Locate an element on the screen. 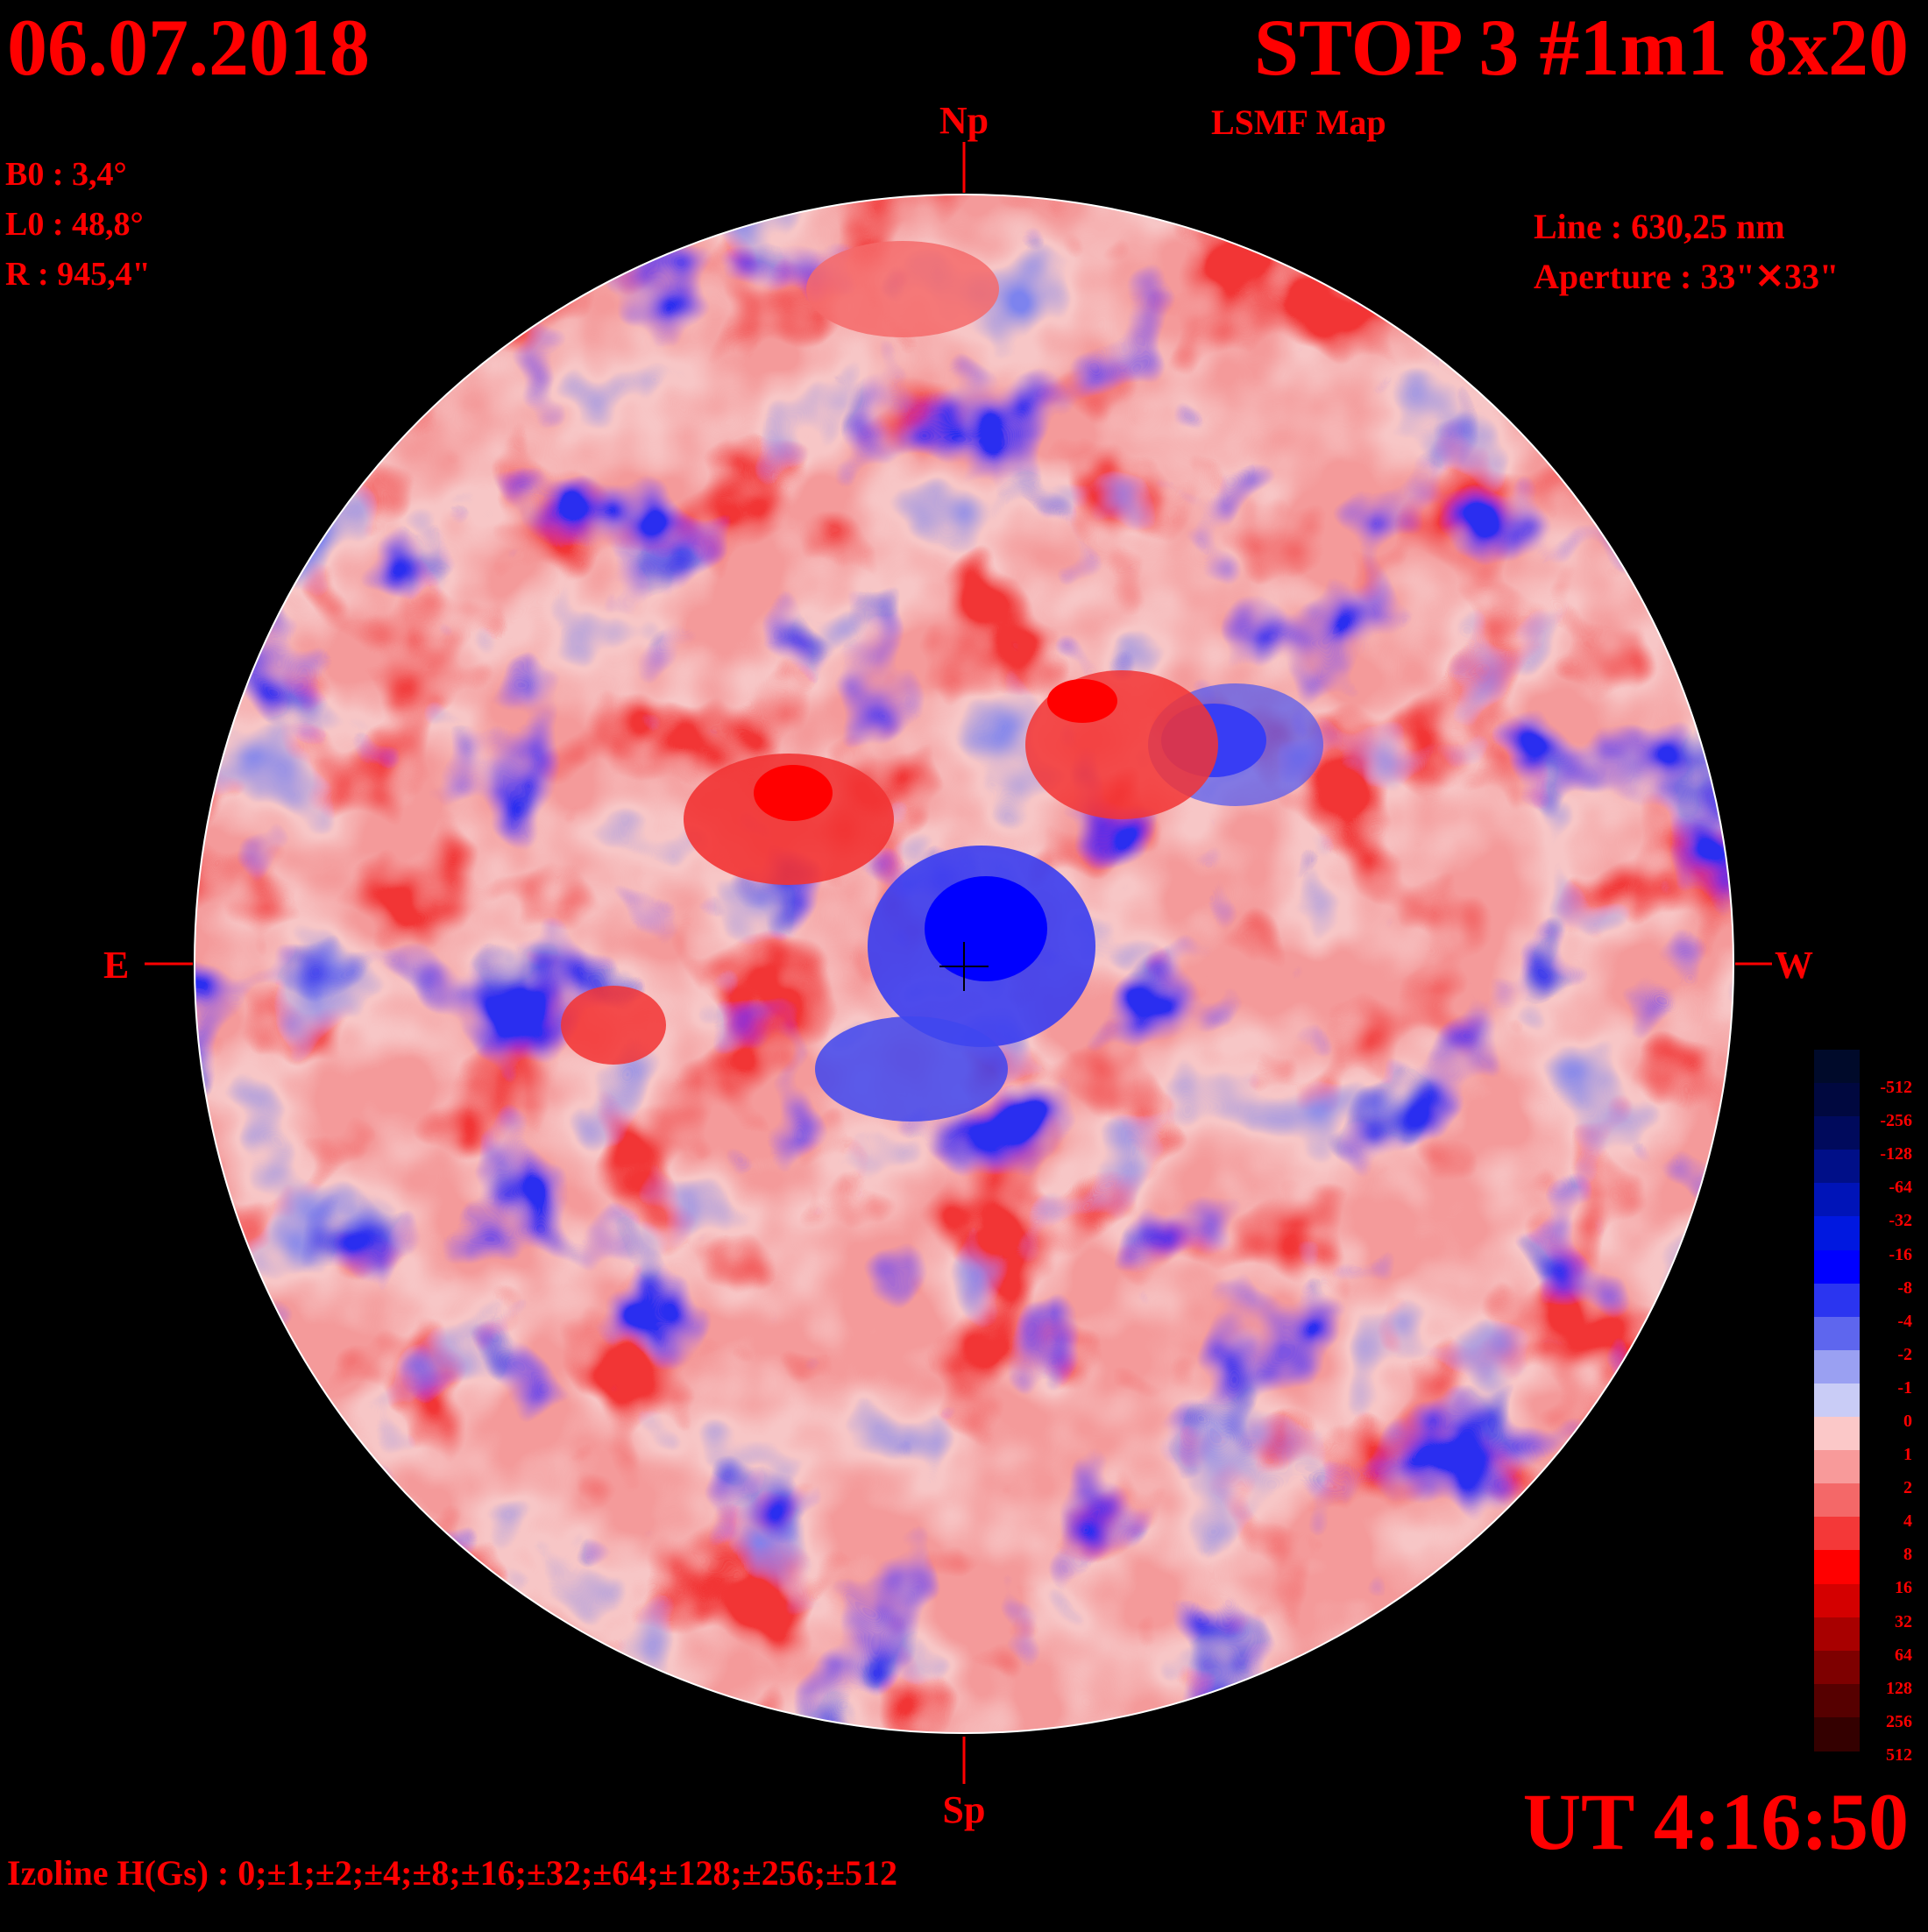 The image size is (1928, 1932). scale-tick-label: 8 is located at coordinates (1907, 1555).